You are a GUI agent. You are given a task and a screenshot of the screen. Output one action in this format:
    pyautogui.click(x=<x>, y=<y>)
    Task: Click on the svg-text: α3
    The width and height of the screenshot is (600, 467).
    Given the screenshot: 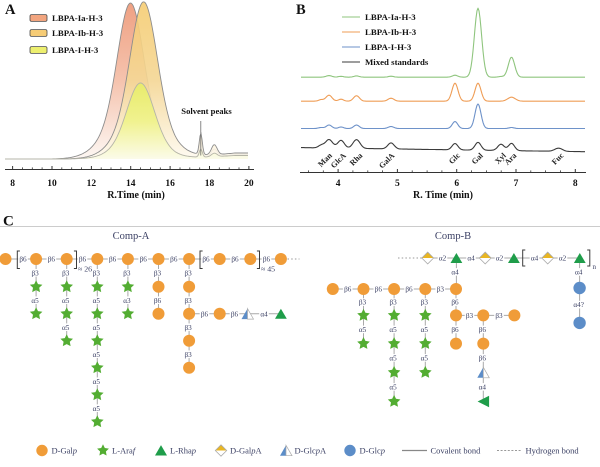 What is the action you would take?
    pyautogui.click(x=127, y=301)
    